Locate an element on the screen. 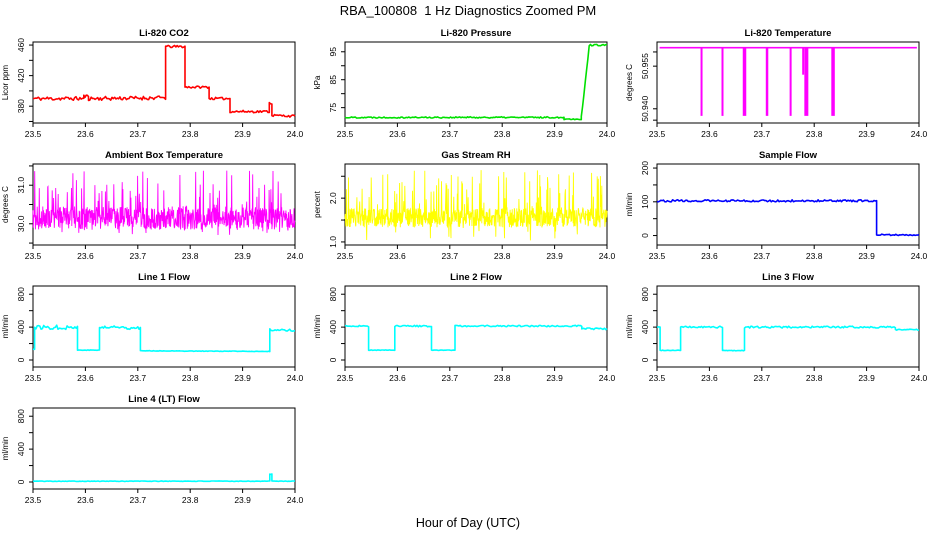  y-axis-label: Licor ppm is located at coordinates (5, 82).